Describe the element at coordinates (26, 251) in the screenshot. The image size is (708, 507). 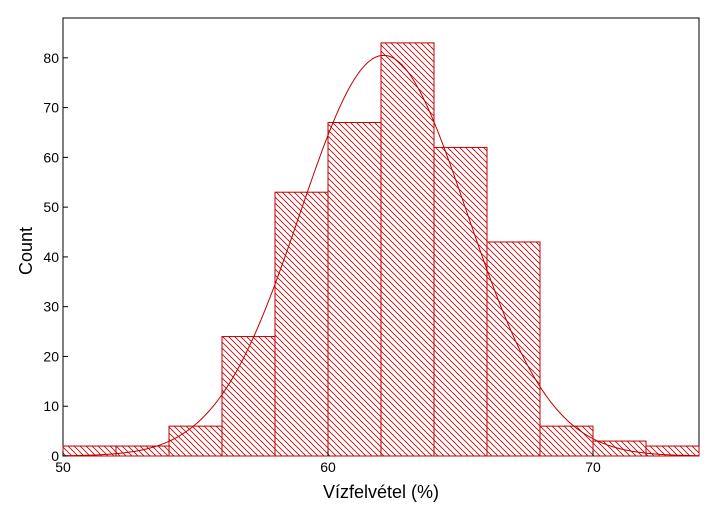
I see `y-axis-label: Count` at that location.